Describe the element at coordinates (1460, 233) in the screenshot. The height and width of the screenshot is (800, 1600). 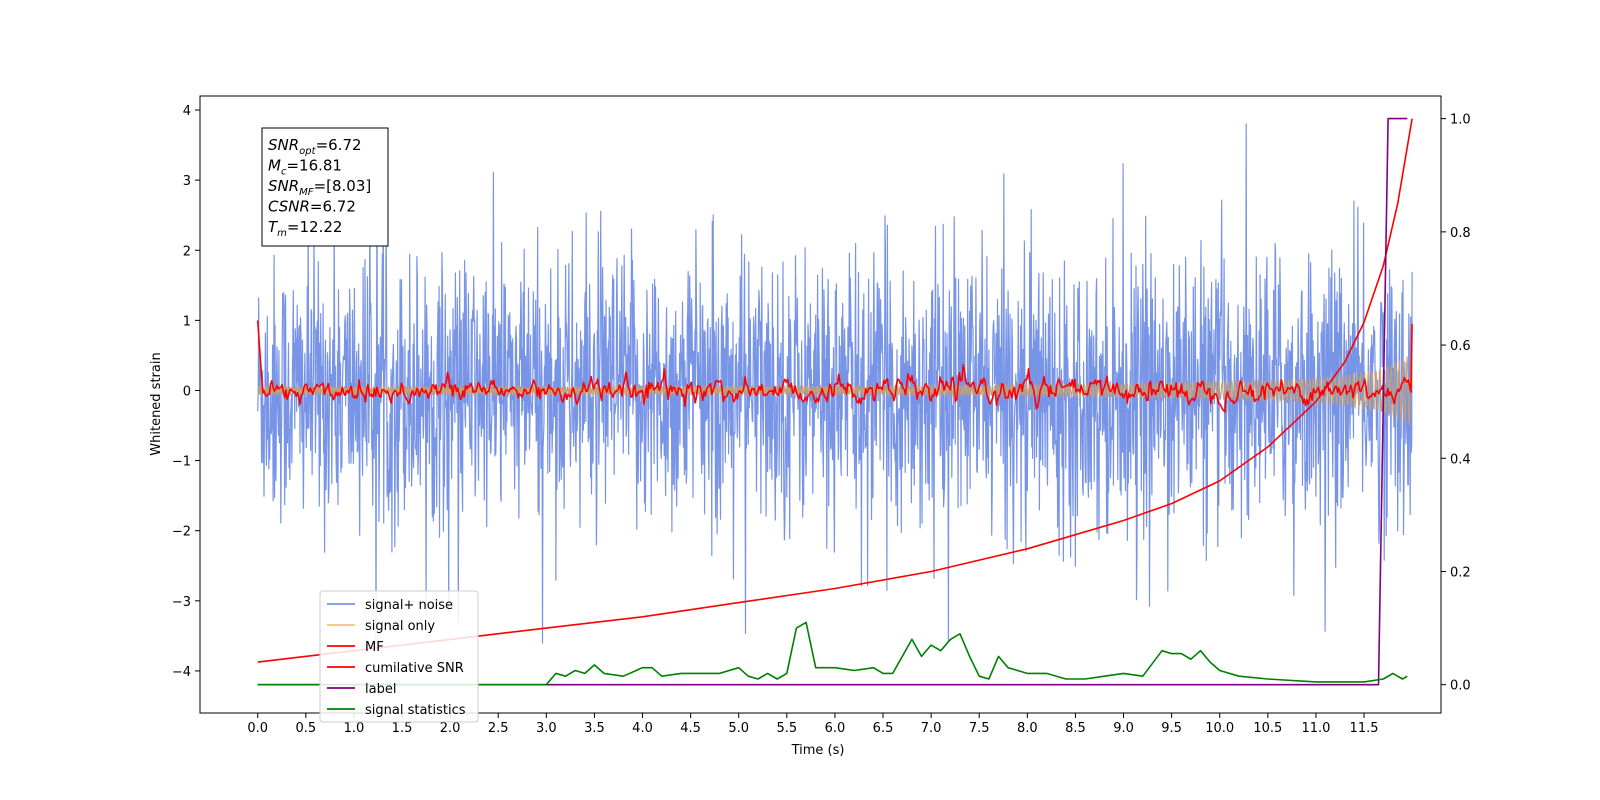
I see `y2-tick-label: 0.8` at that location.